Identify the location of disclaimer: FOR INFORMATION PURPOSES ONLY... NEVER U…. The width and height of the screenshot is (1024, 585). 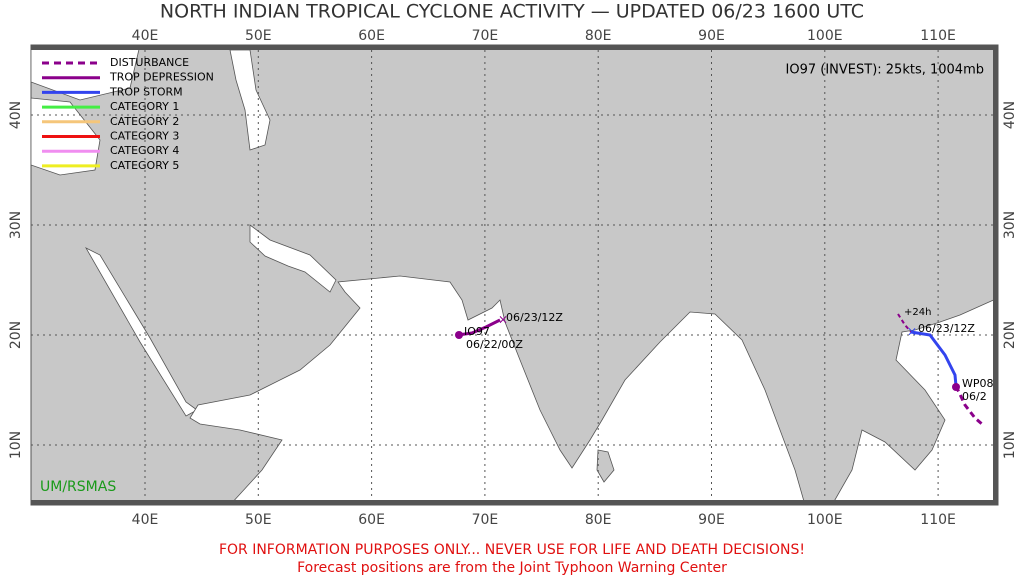
(512, 550).